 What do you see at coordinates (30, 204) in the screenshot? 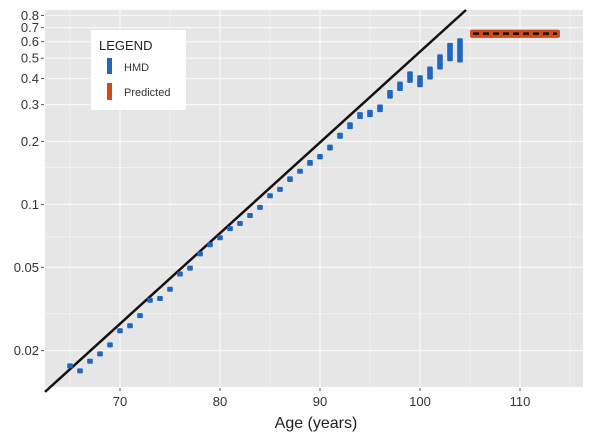
I see `y-tick-label: 0.1` at bounding box center [30, 204].